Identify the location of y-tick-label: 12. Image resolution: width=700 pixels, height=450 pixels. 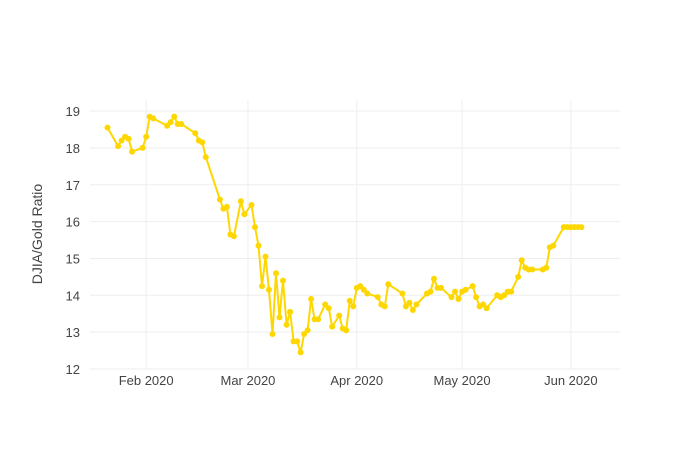
(73, 369).